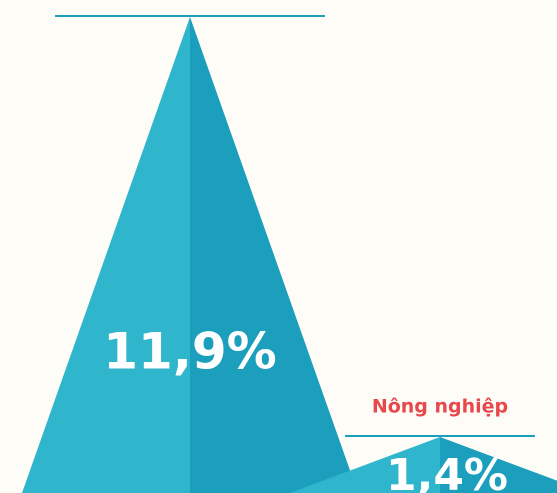 The height and width of the screenshot is (493, 557). What do you see at coordinates (447, 471) in the screenshot?
I see `value-label: 1,4%` at bounding box center [447, 471].